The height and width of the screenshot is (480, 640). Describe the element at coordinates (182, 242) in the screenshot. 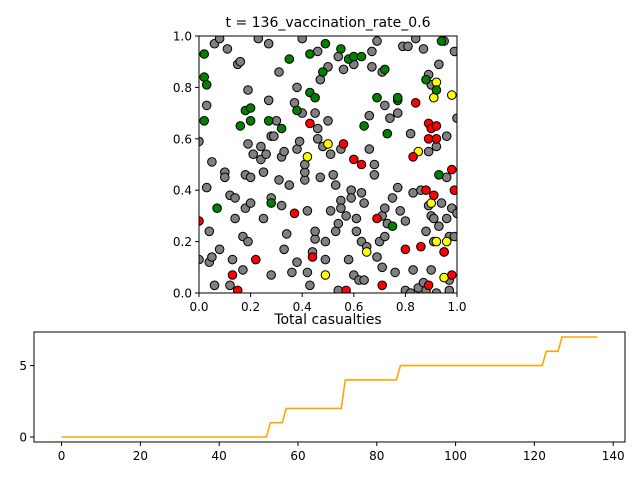

I see `scatter-y-tick-label: 0.2` at that location.